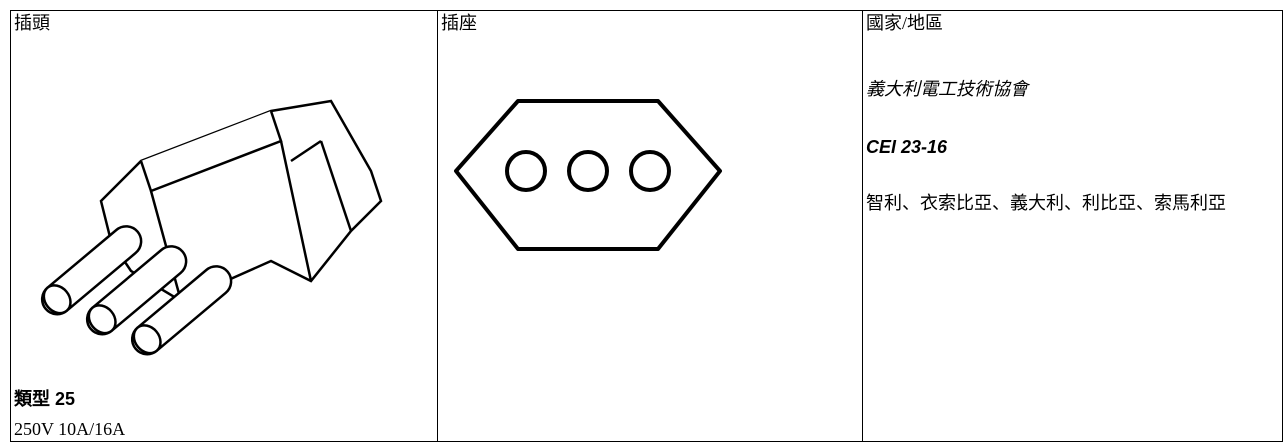 This screenshot has width=1286, height=445. Describe the element at coordinates (905, 23) in the screenshot. I see `country-header: 國家/地區` at that location.